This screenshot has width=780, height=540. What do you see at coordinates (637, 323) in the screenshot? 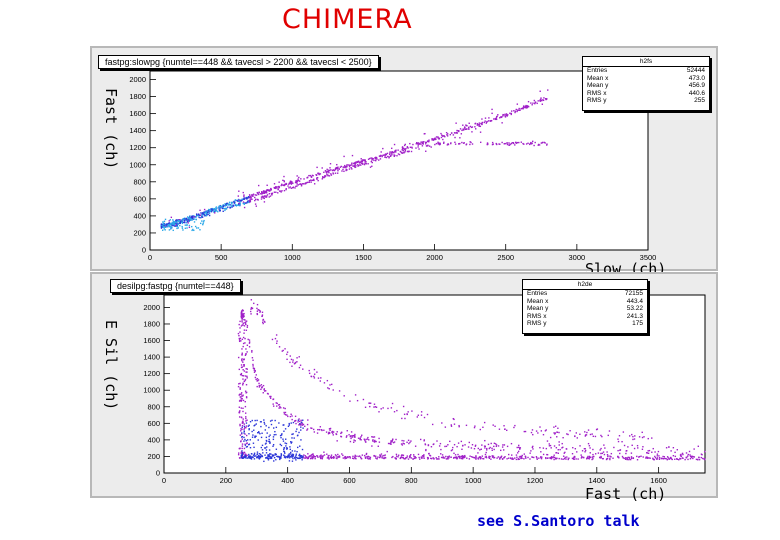
I see `stats-value: 175` at bounding box center [637, 323].